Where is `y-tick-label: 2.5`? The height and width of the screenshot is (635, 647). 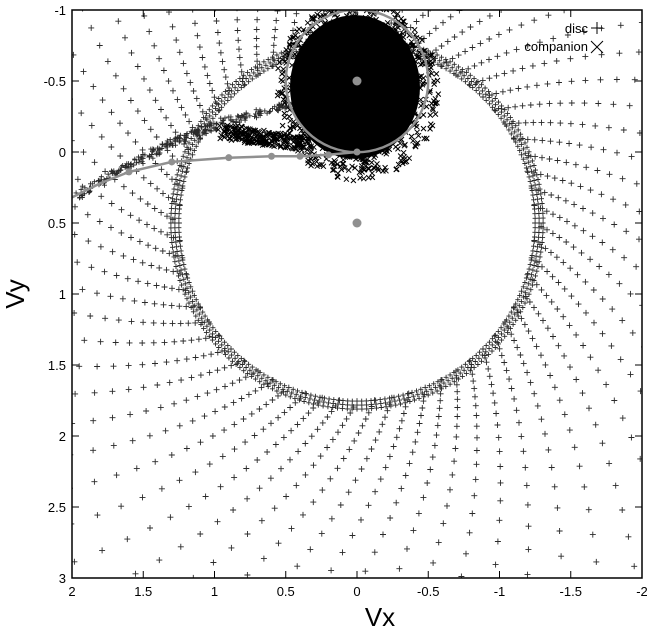
y-tick-label: 2.5 is located at coordinates (57, 507).